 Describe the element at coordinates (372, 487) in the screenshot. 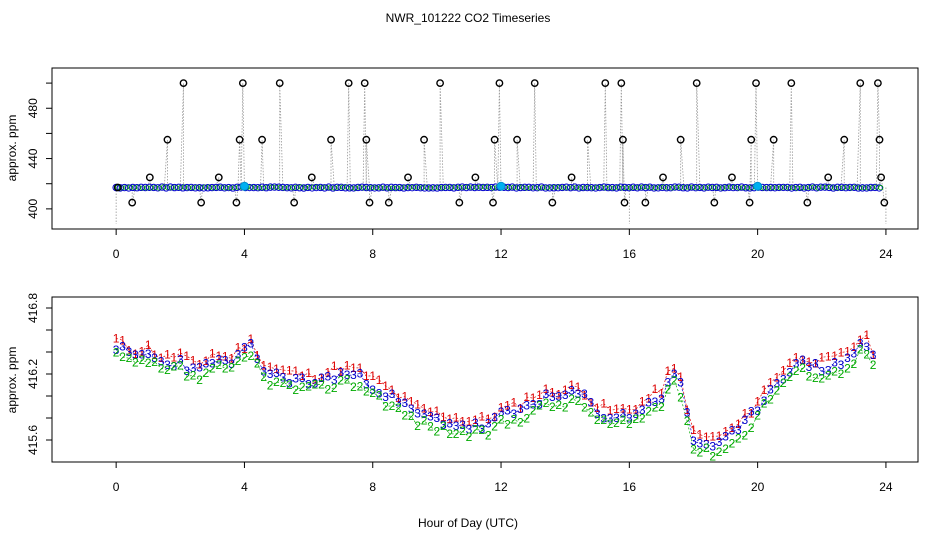

I see `bottom-x-tick-label: 8` at that location.